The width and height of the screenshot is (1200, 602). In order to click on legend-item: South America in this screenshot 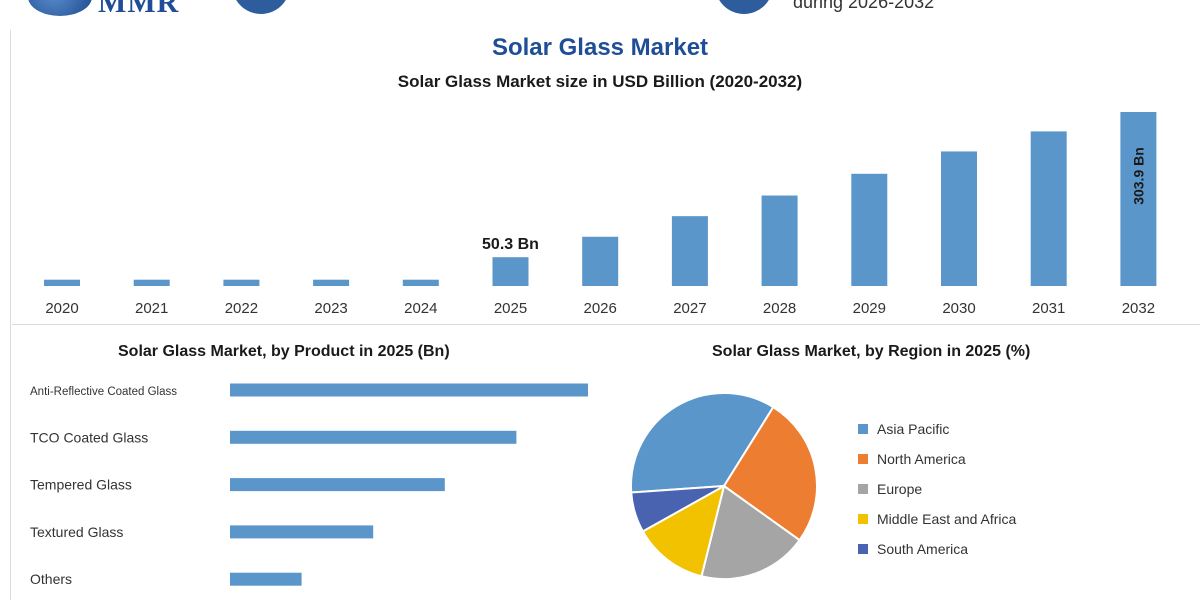, I will do `click(937, 549)`.